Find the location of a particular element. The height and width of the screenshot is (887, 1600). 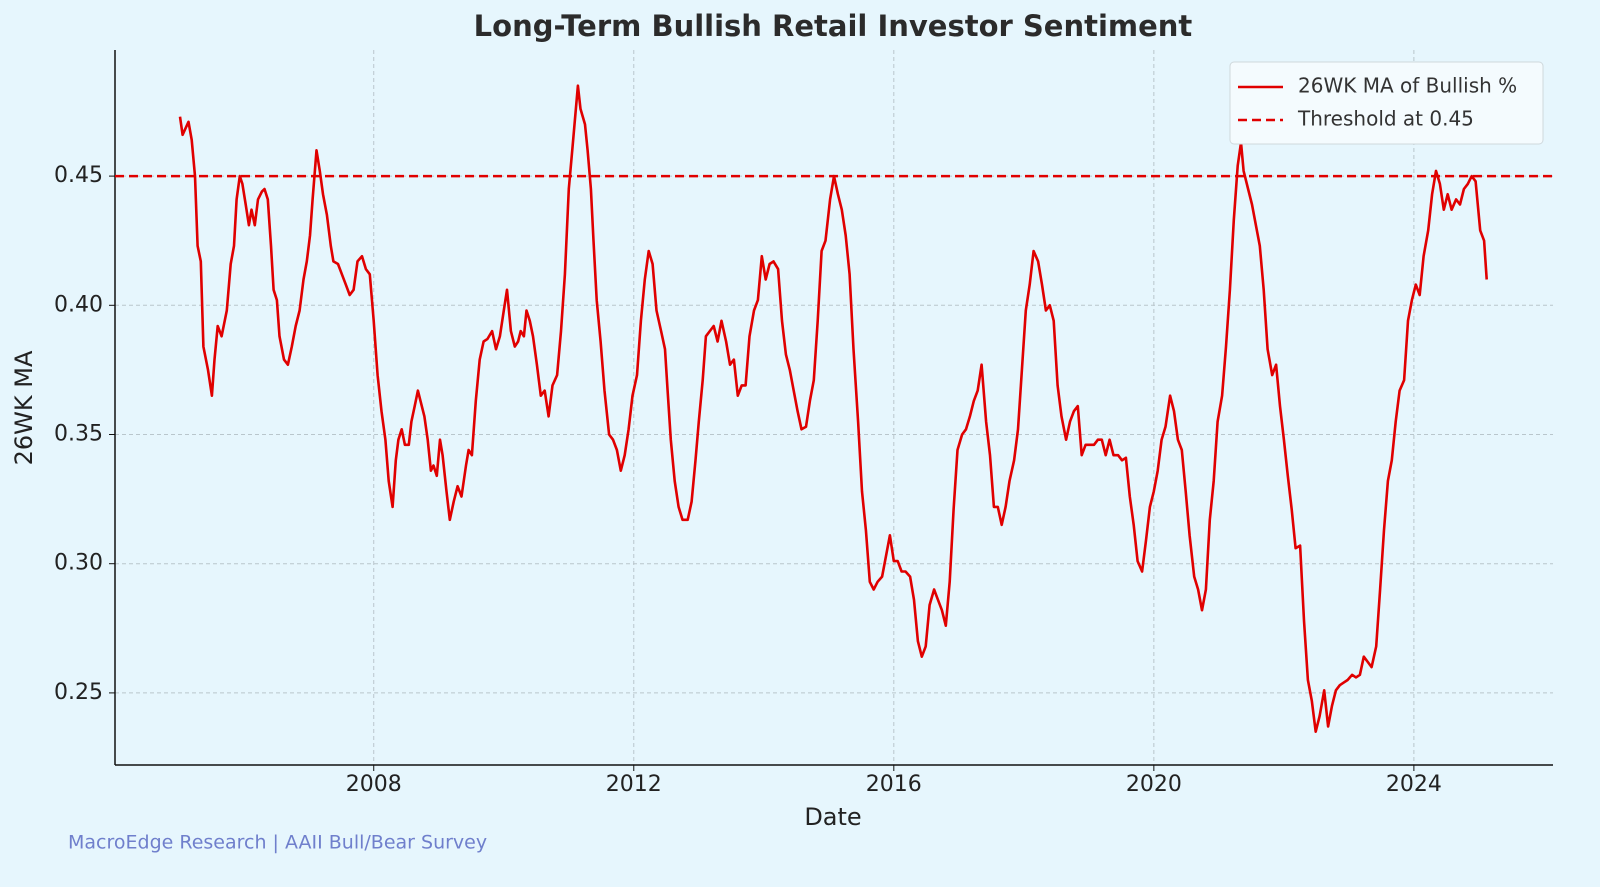

x-tick-label: 2020 is located at coordinates (1154, 784).